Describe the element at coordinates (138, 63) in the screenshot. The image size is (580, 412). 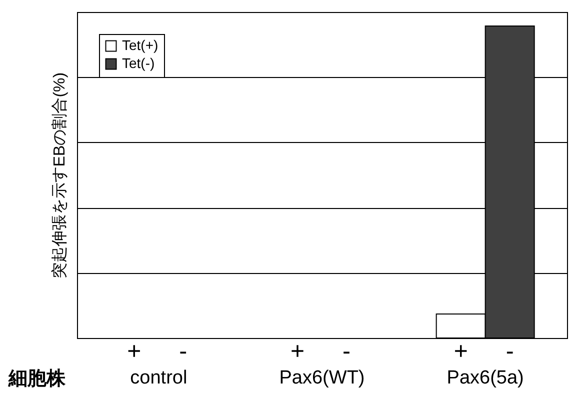
I see `legend-label: Tet(-)` at that location.